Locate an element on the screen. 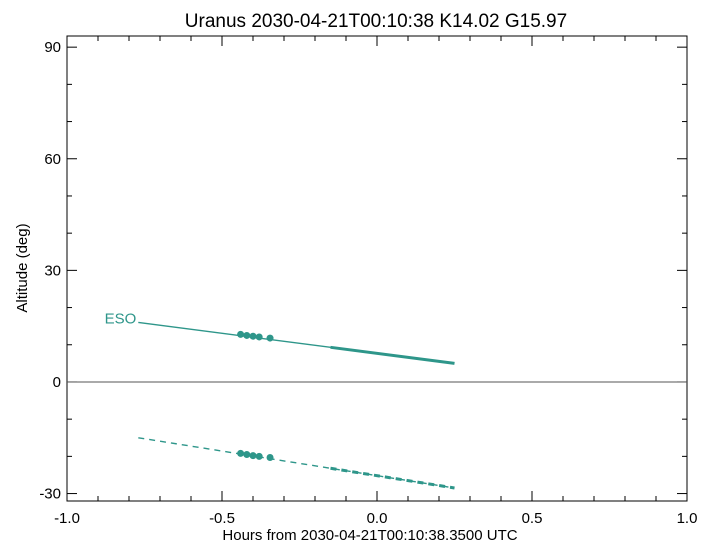 Image resolution: width=710 pixels, height=544 pixels. chart-title: Uranus 2030-04-21T00:10:38 K14.02 G15.97 is located at coordinates (376, 21).